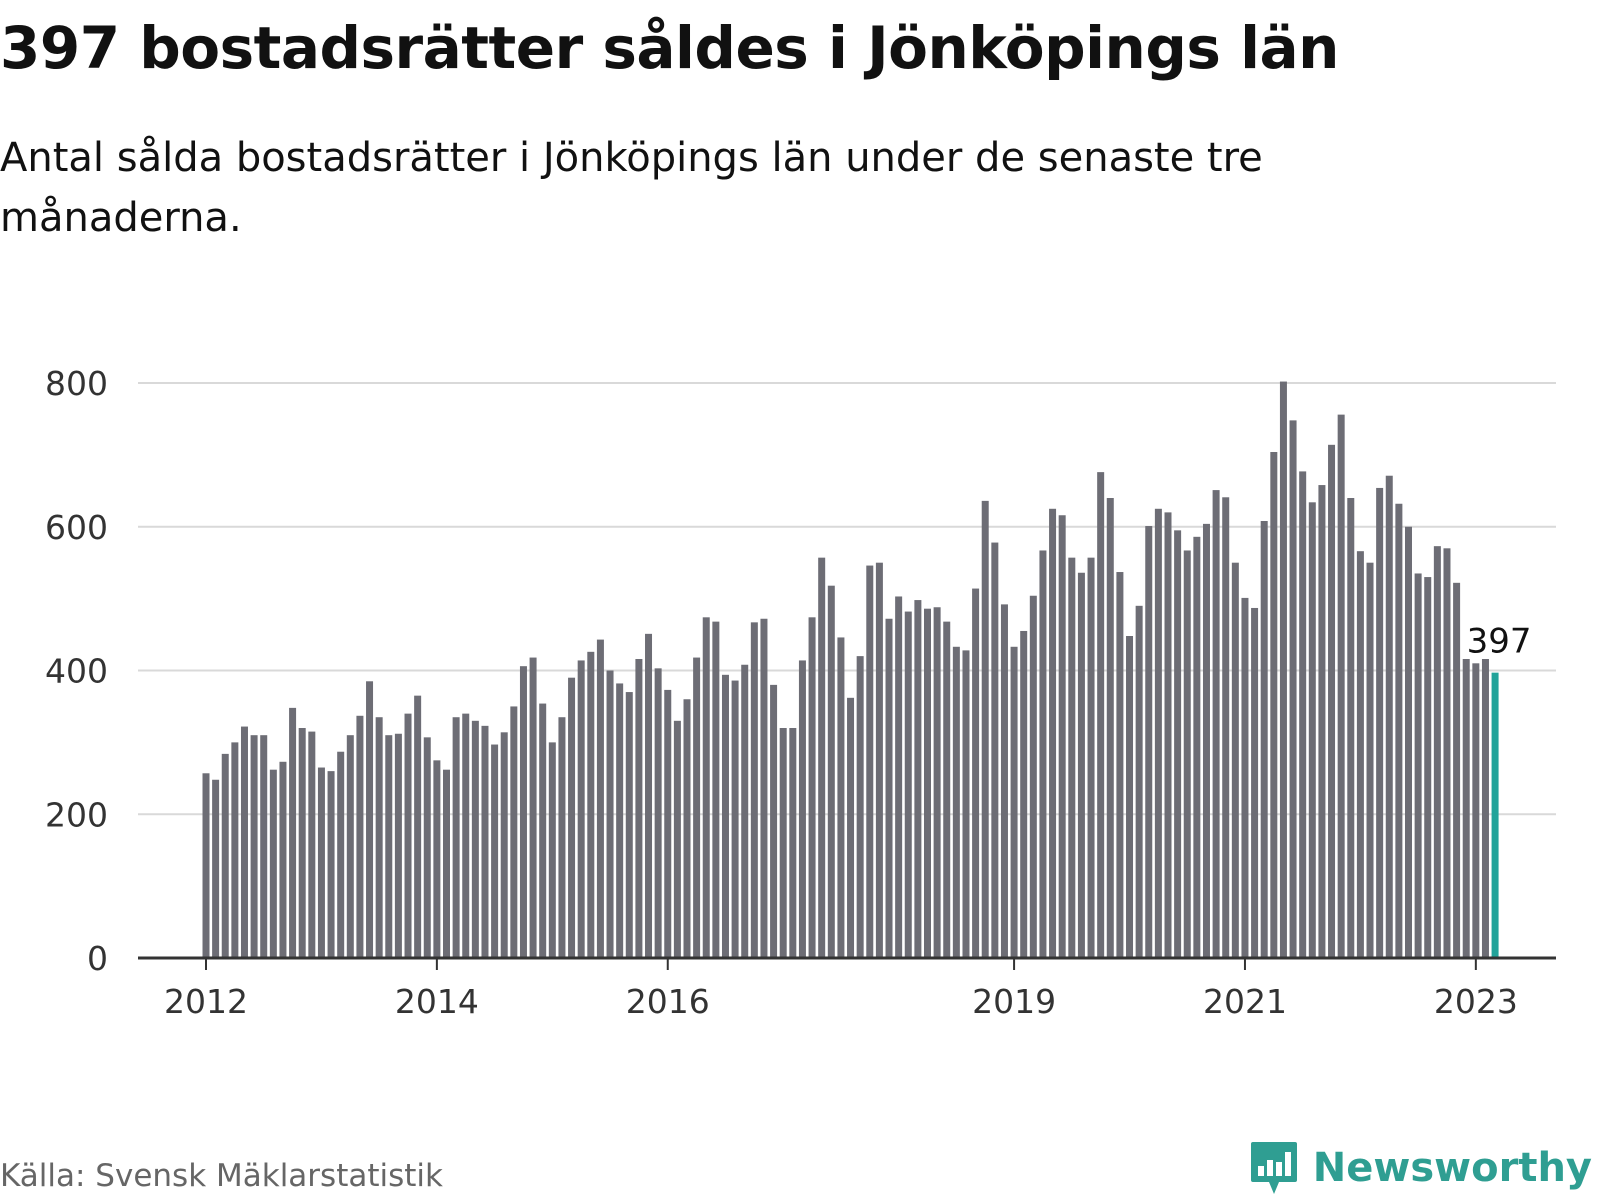  I want to click on highlight-value-label: 397, so click(1499, 642).